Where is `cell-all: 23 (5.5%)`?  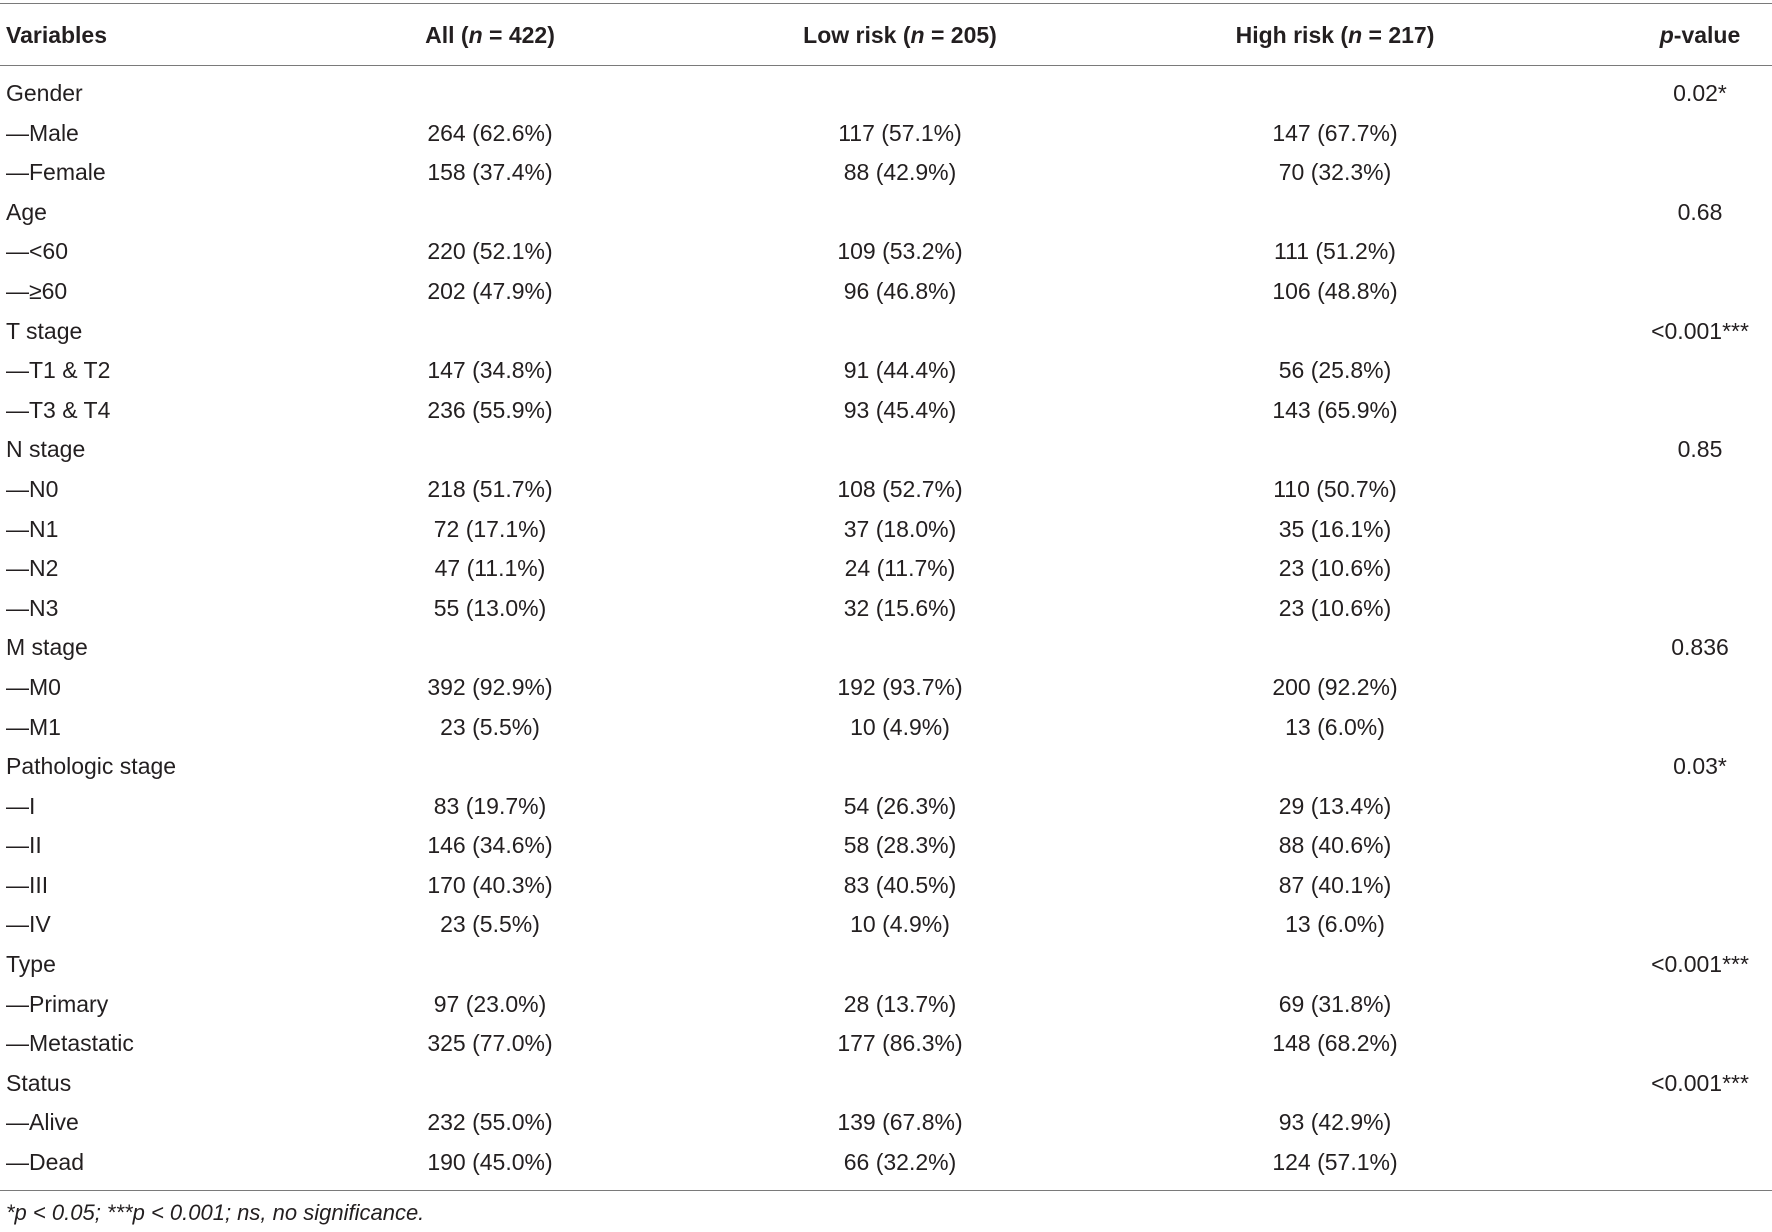 cell-all: 23 (5.5%) is located at coordinates (490, 924).